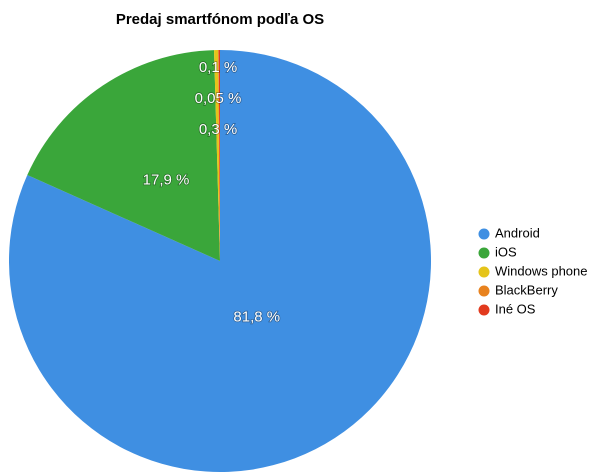 The width and height of the screenshot is (608, 473). I want to click on legend-label: BlackBerry, so click(526, 289).